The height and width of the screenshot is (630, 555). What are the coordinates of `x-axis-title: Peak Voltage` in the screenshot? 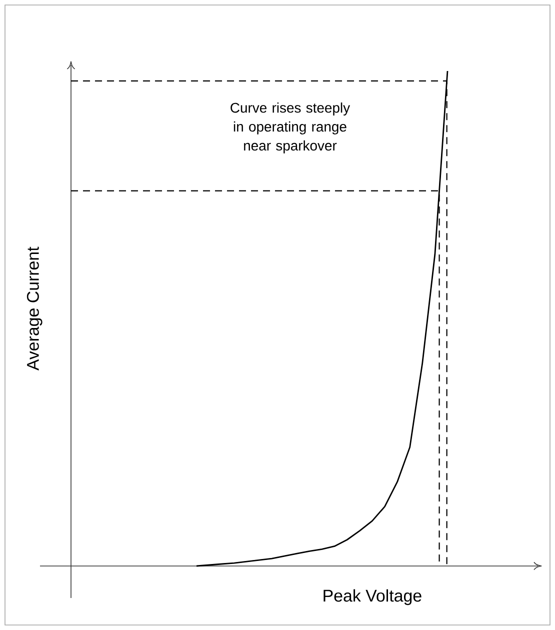 It's located at (373, 597).